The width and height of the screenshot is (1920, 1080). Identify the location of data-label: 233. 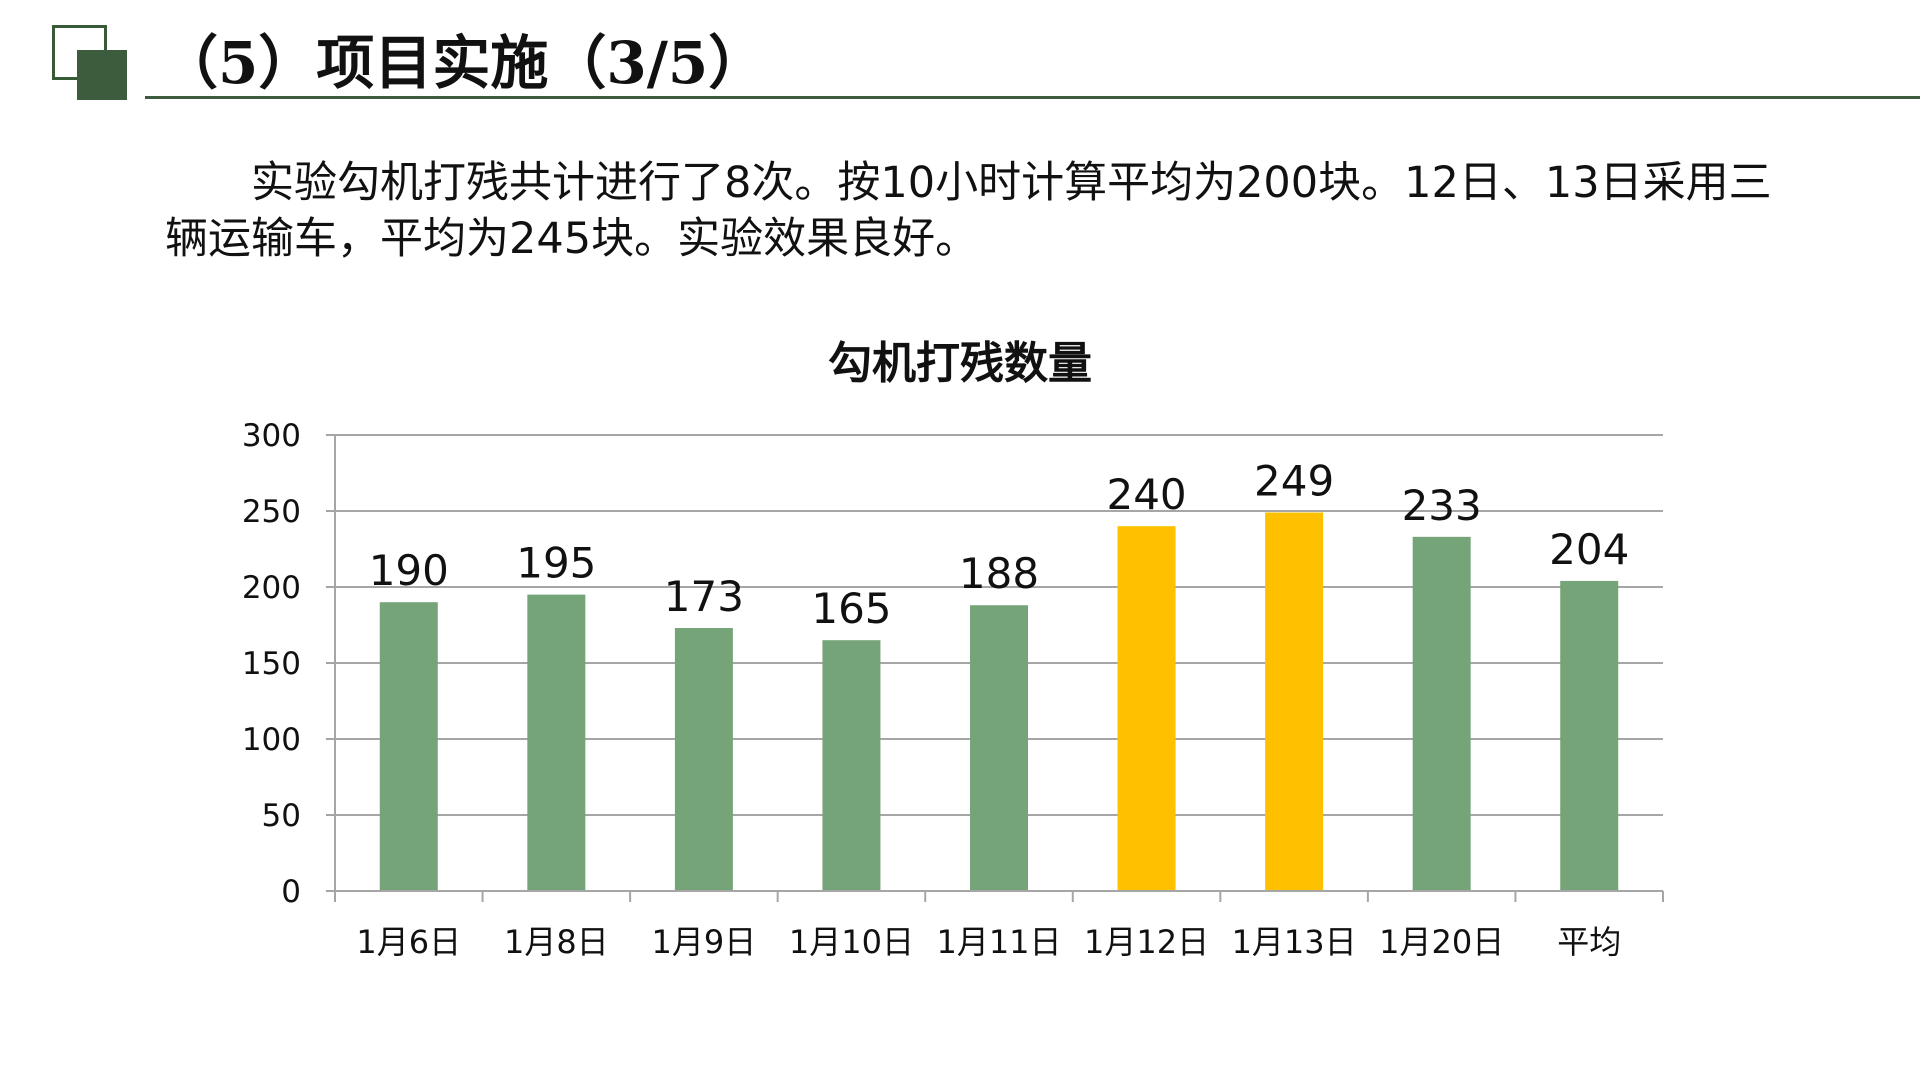
(1442, 505).